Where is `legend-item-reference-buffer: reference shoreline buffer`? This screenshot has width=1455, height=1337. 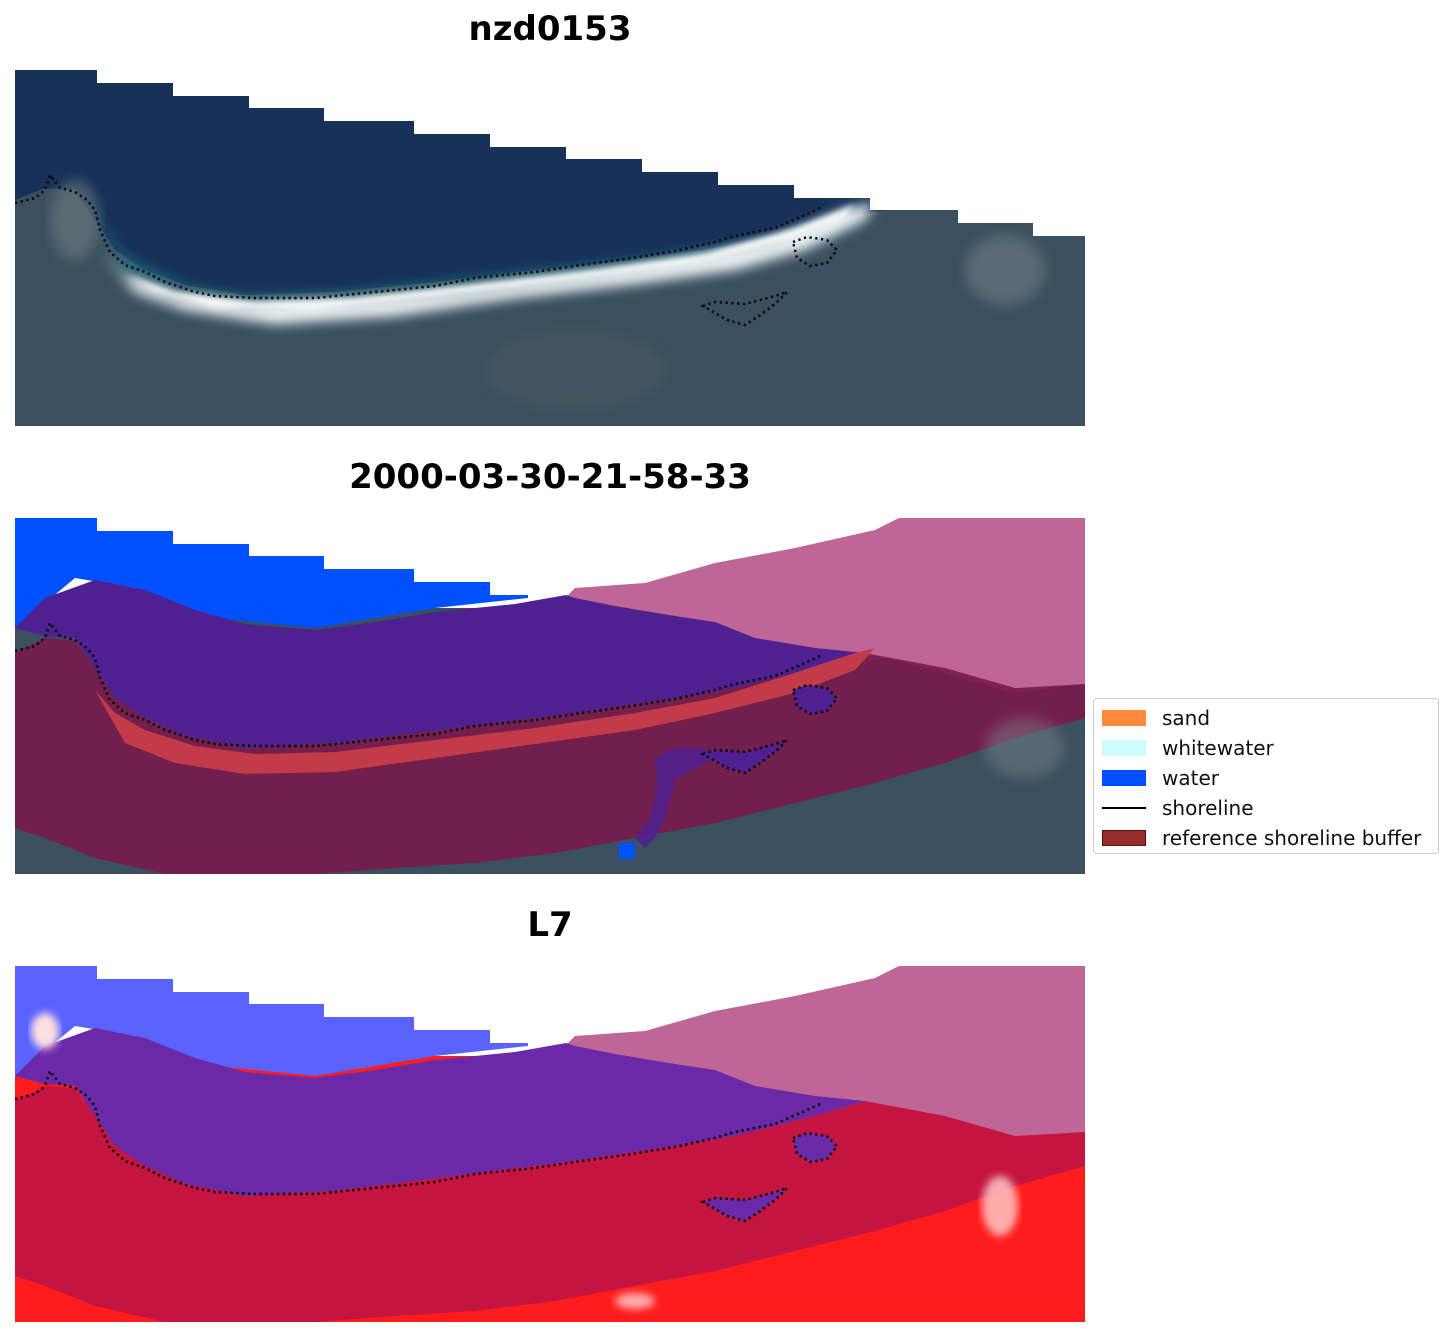 legend-item-reference-buffer: reference shoreline buffer is located at coordinates (1266, 838).